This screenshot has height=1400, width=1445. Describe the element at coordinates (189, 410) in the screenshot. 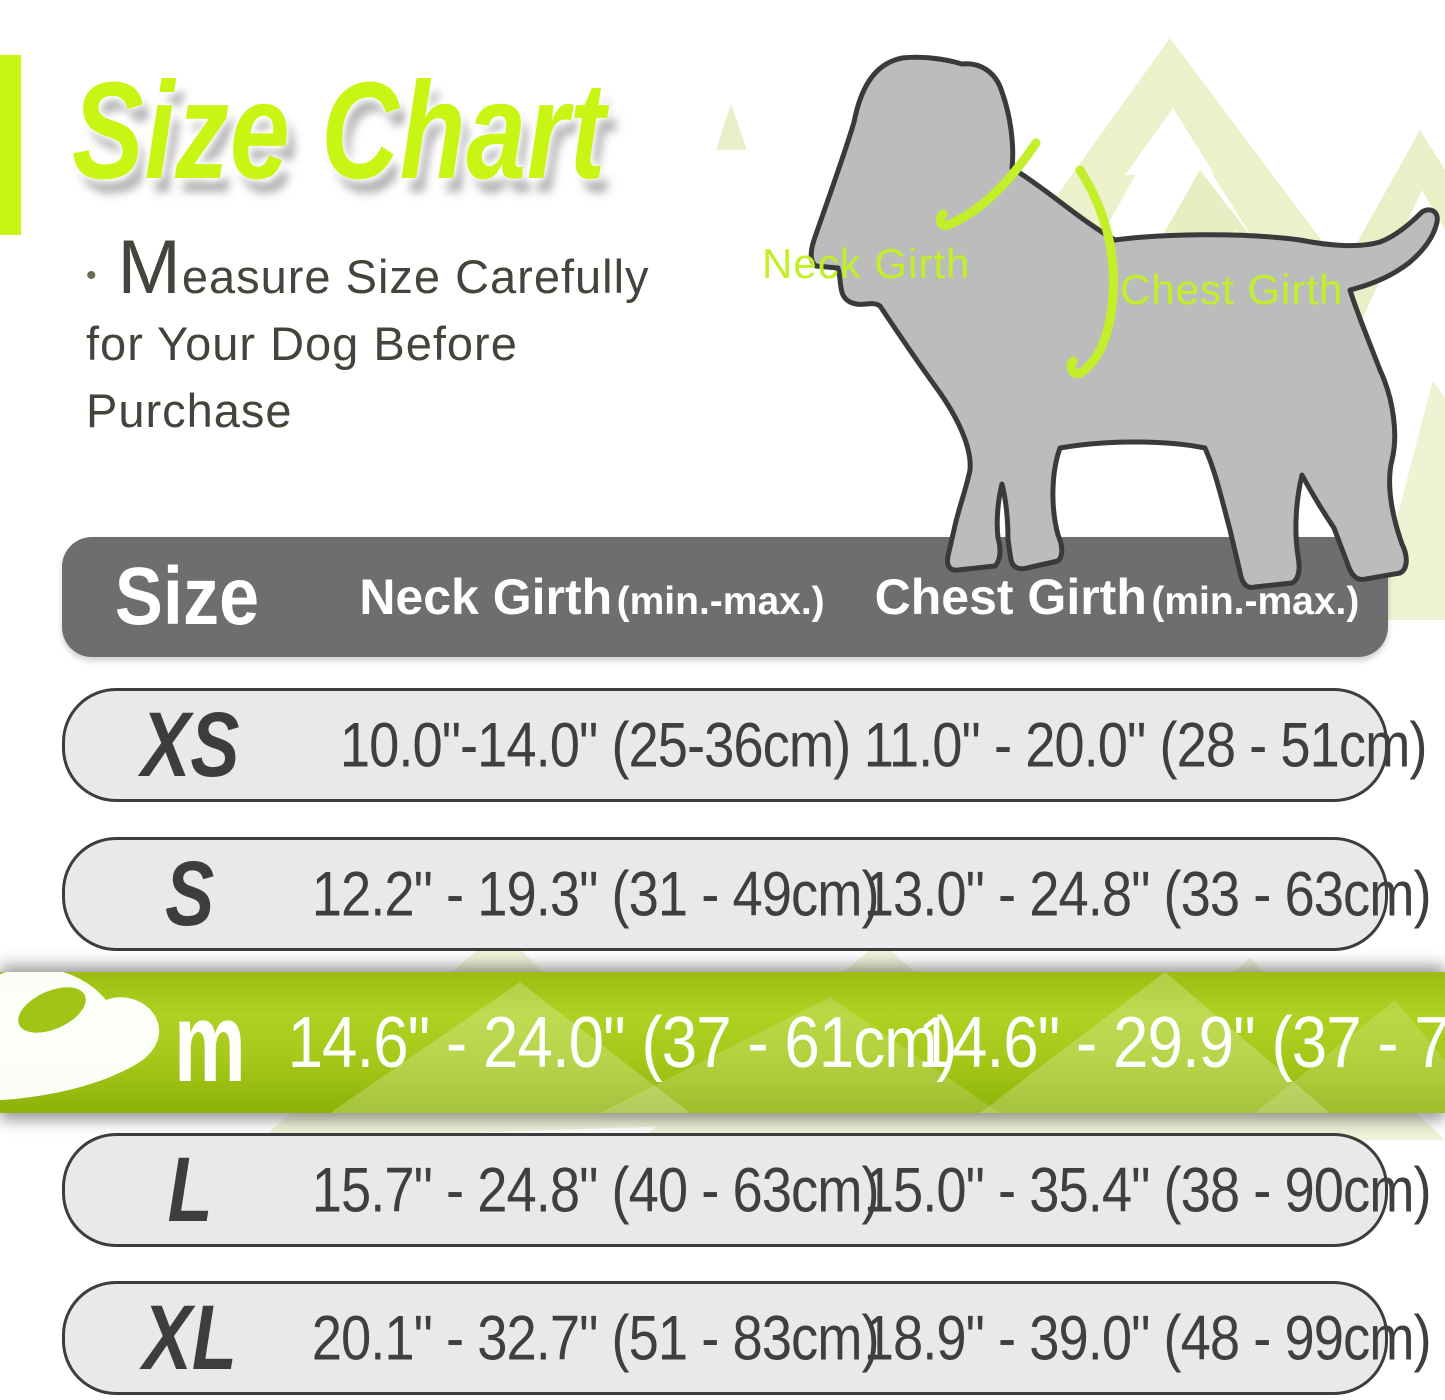

I see `note-line-3: Purchase` at that location.